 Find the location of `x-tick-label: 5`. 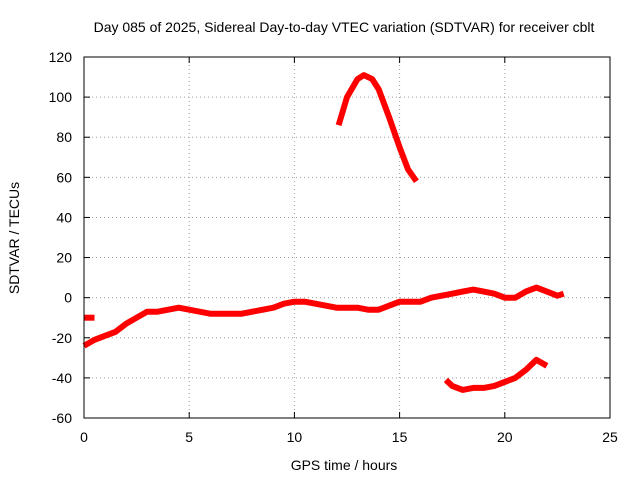

x-tick-label: 5 is located at coordinates (189, 437).